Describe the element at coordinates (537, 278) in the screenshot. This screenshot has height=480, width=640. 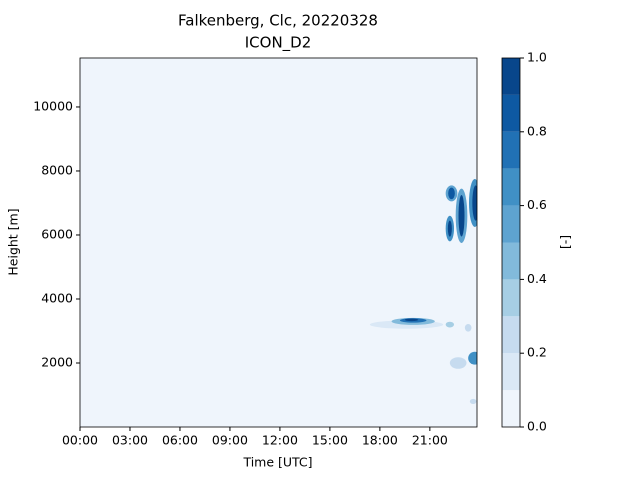
I see `colorbar-tick-label: 0.4` at that location.